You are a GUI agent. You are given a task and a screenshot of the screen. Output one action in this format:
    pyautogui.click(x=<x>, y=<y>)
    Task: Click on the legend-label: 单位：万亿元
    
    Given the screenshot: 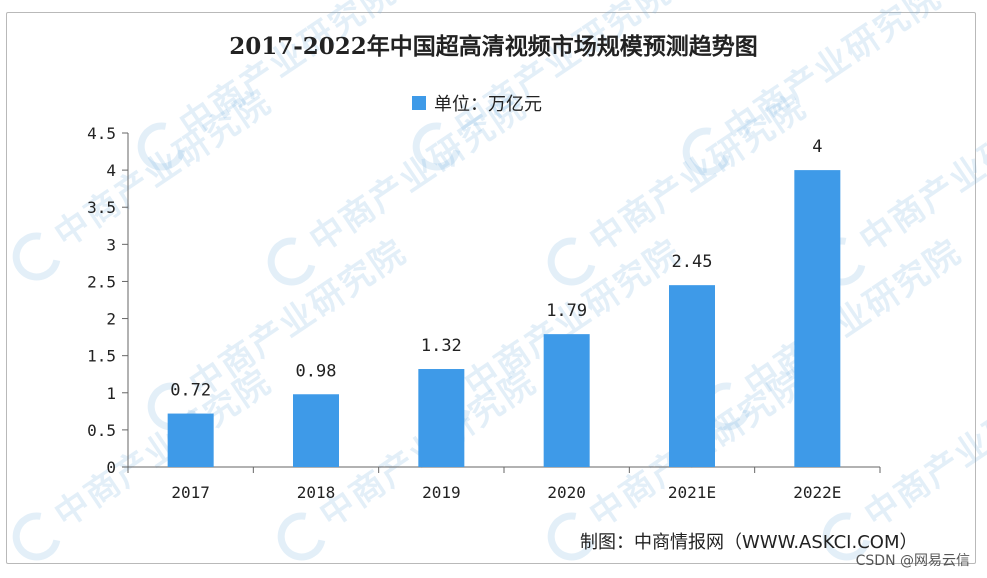 What is the action you would take?
    pyautogui.click(x=488, y=104)
    